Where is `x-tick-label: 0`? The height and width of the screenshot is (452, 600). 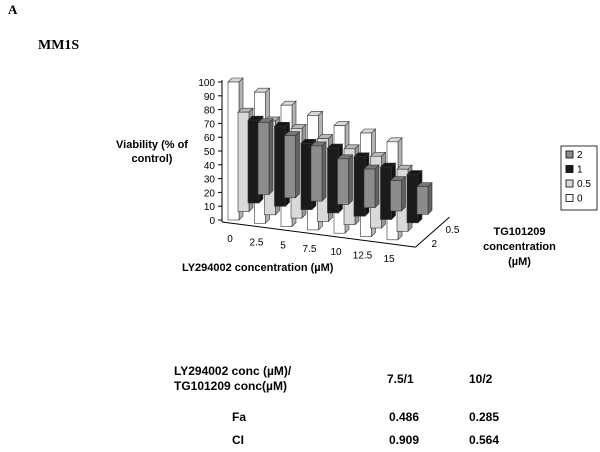 x-tick-label: 0 is located at coordinates (230, 239).